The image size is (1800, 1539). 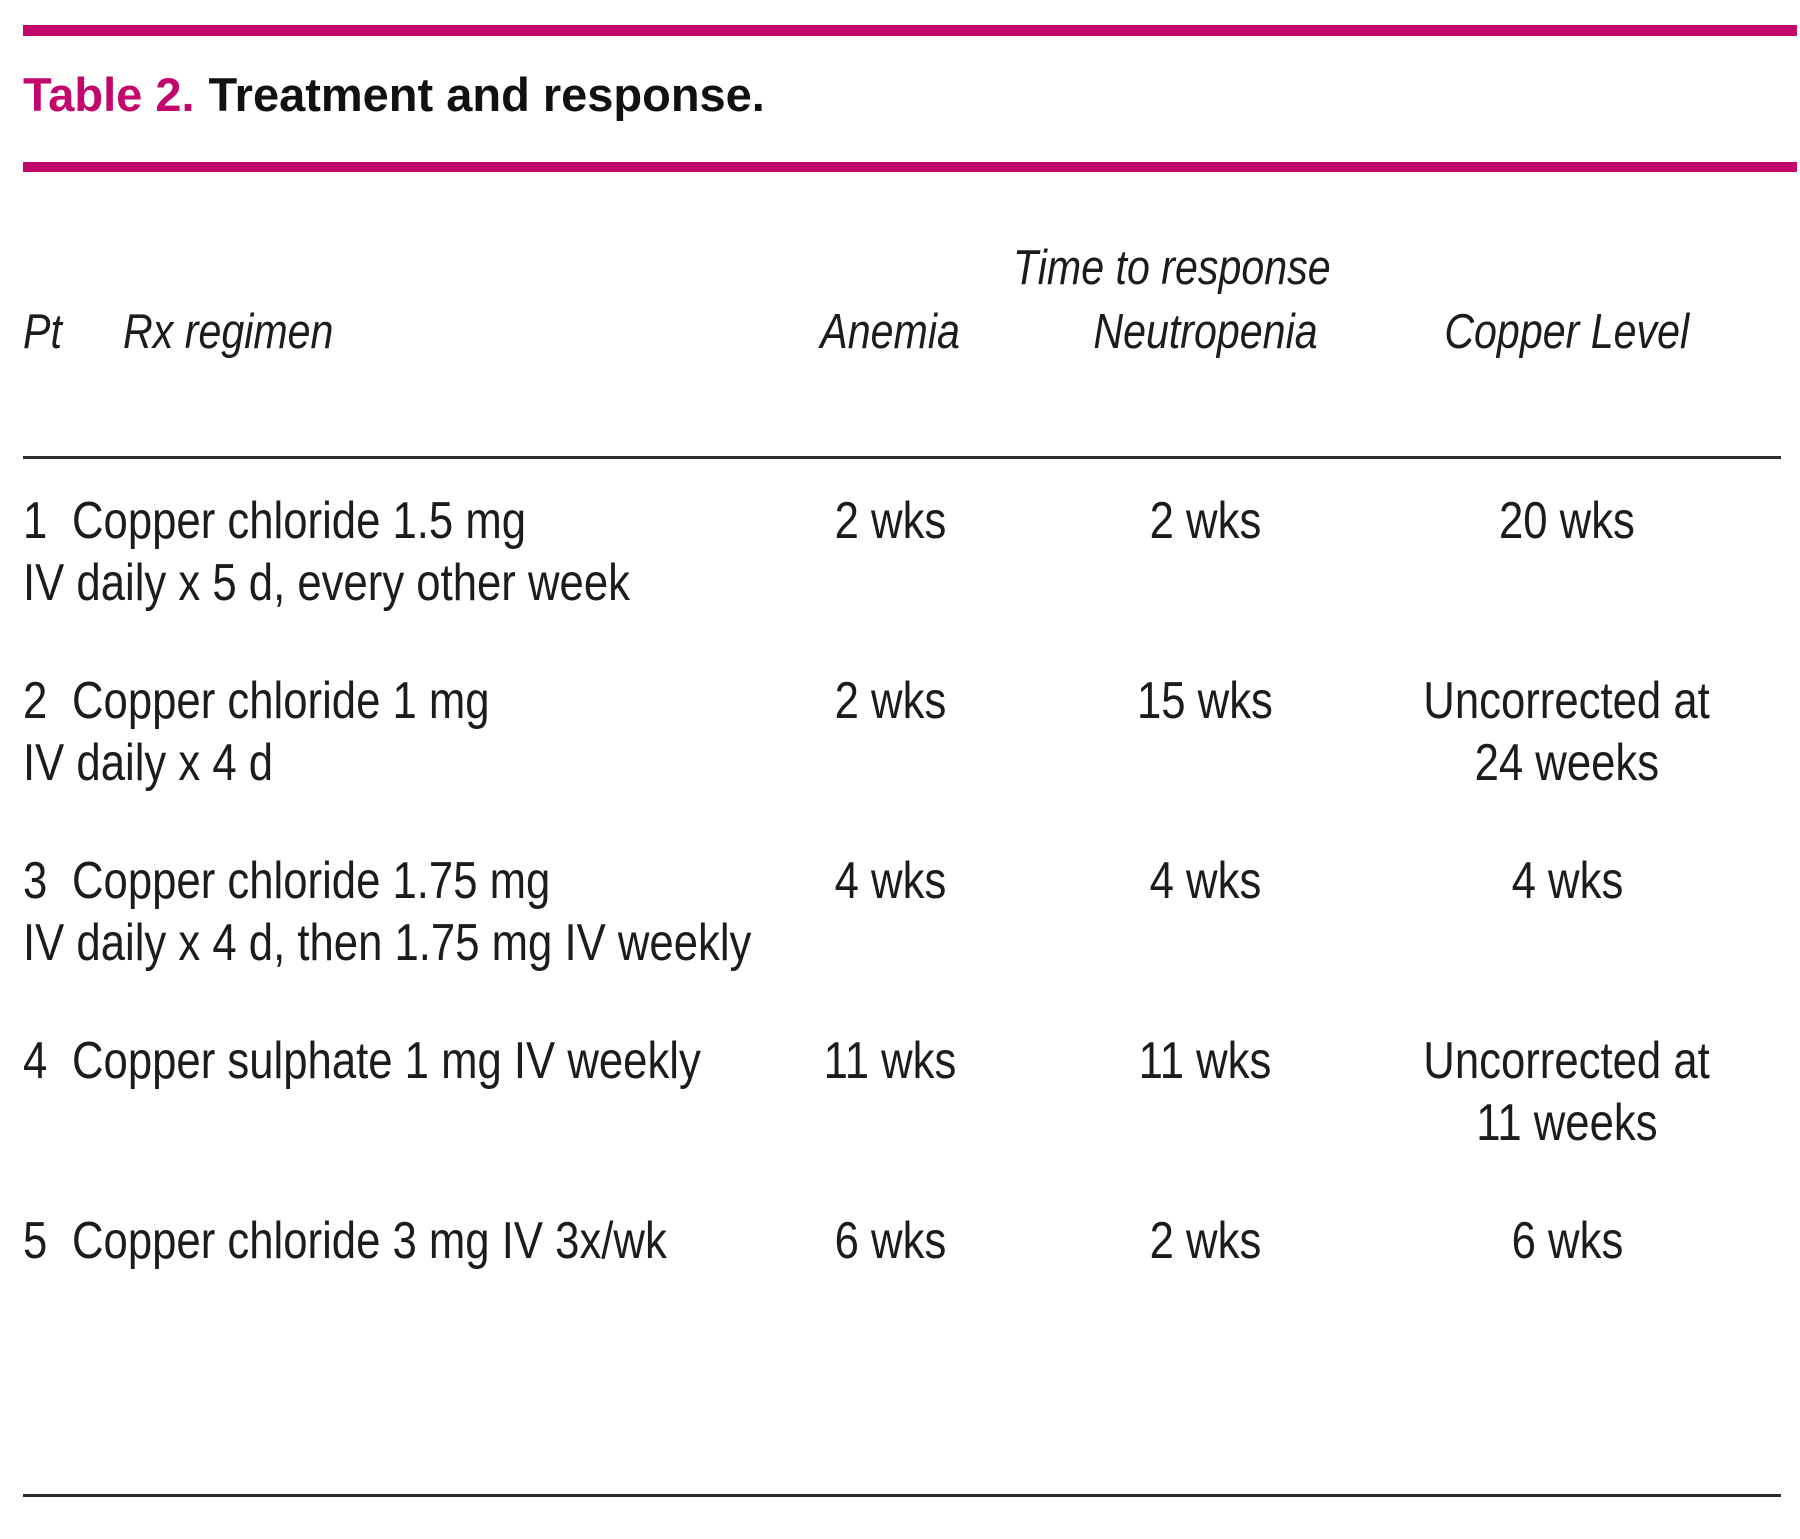 I want to click on table-title-text: Treatment and response., so click(x=486, y=94).